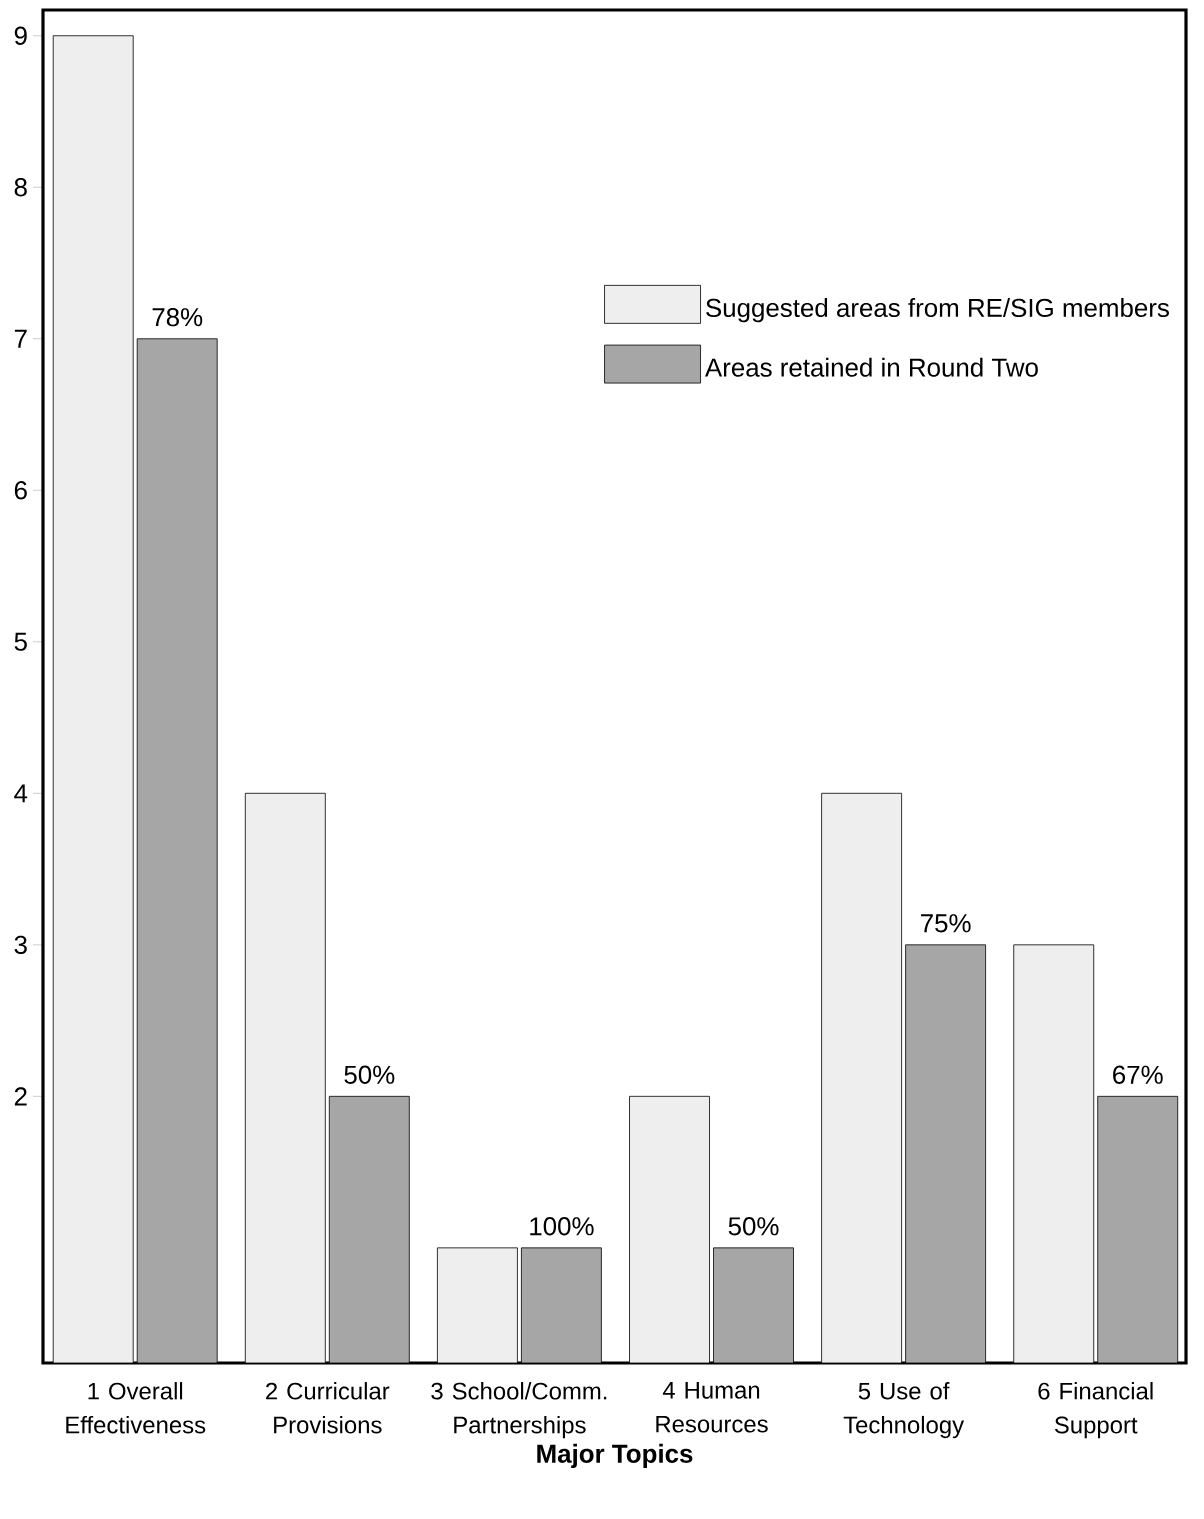 This screenshot has width=1204, height=1519. What do you see at coordinates (20, 944) in the screenshot?
I see `y-tick-label: 3` at bounding box center [20, 944].